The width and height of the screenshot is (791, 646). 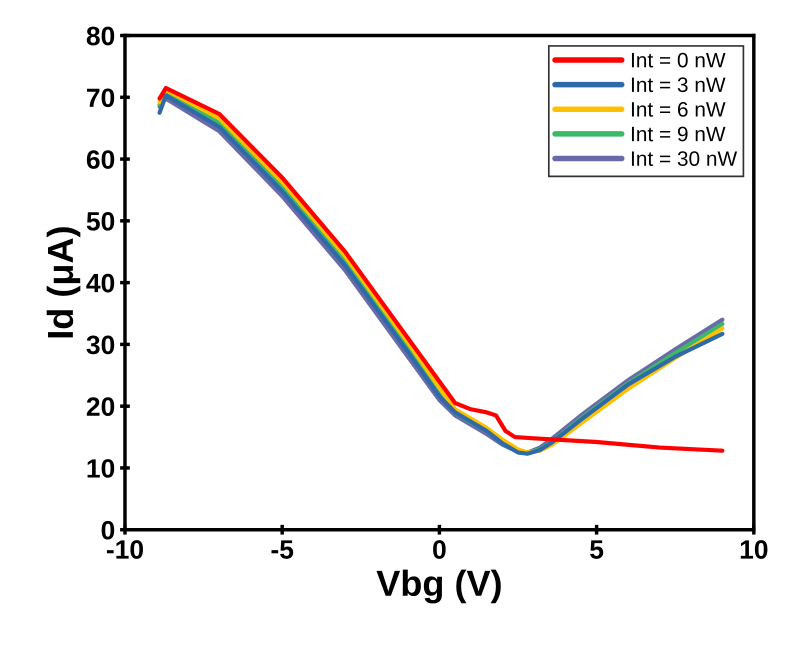 I want to click on y-tick-label: 0, so click(x=108, y=530).